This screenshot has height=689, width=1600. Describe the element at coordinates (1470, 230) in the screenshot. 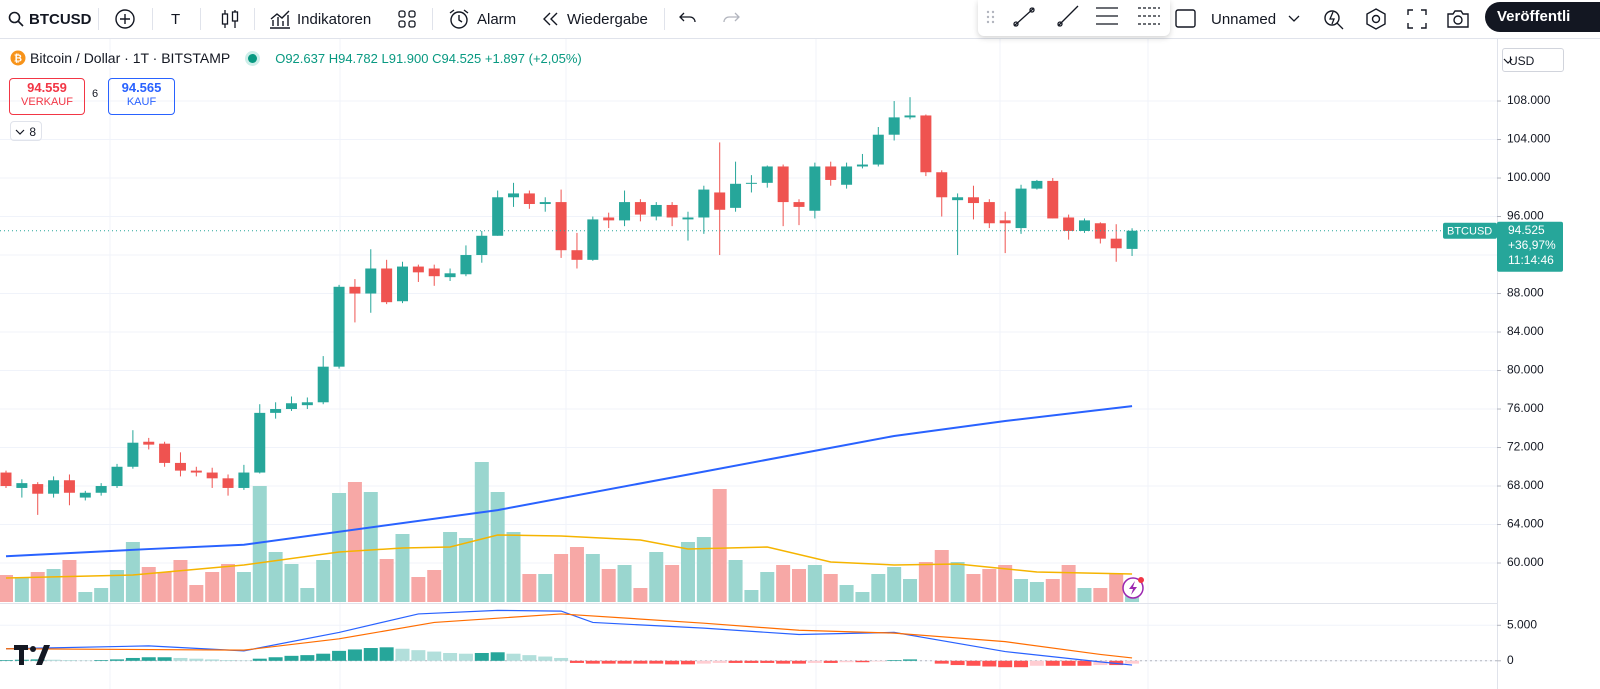

I see `symbol-tag` at that location.